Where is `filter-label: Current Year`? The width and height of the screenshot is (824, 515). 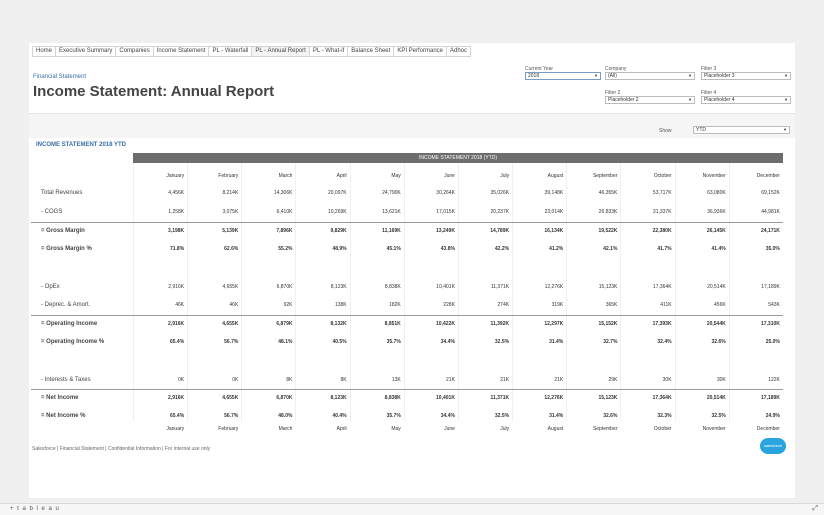
filter-label: Current Year is located at coordinates (539, 69).